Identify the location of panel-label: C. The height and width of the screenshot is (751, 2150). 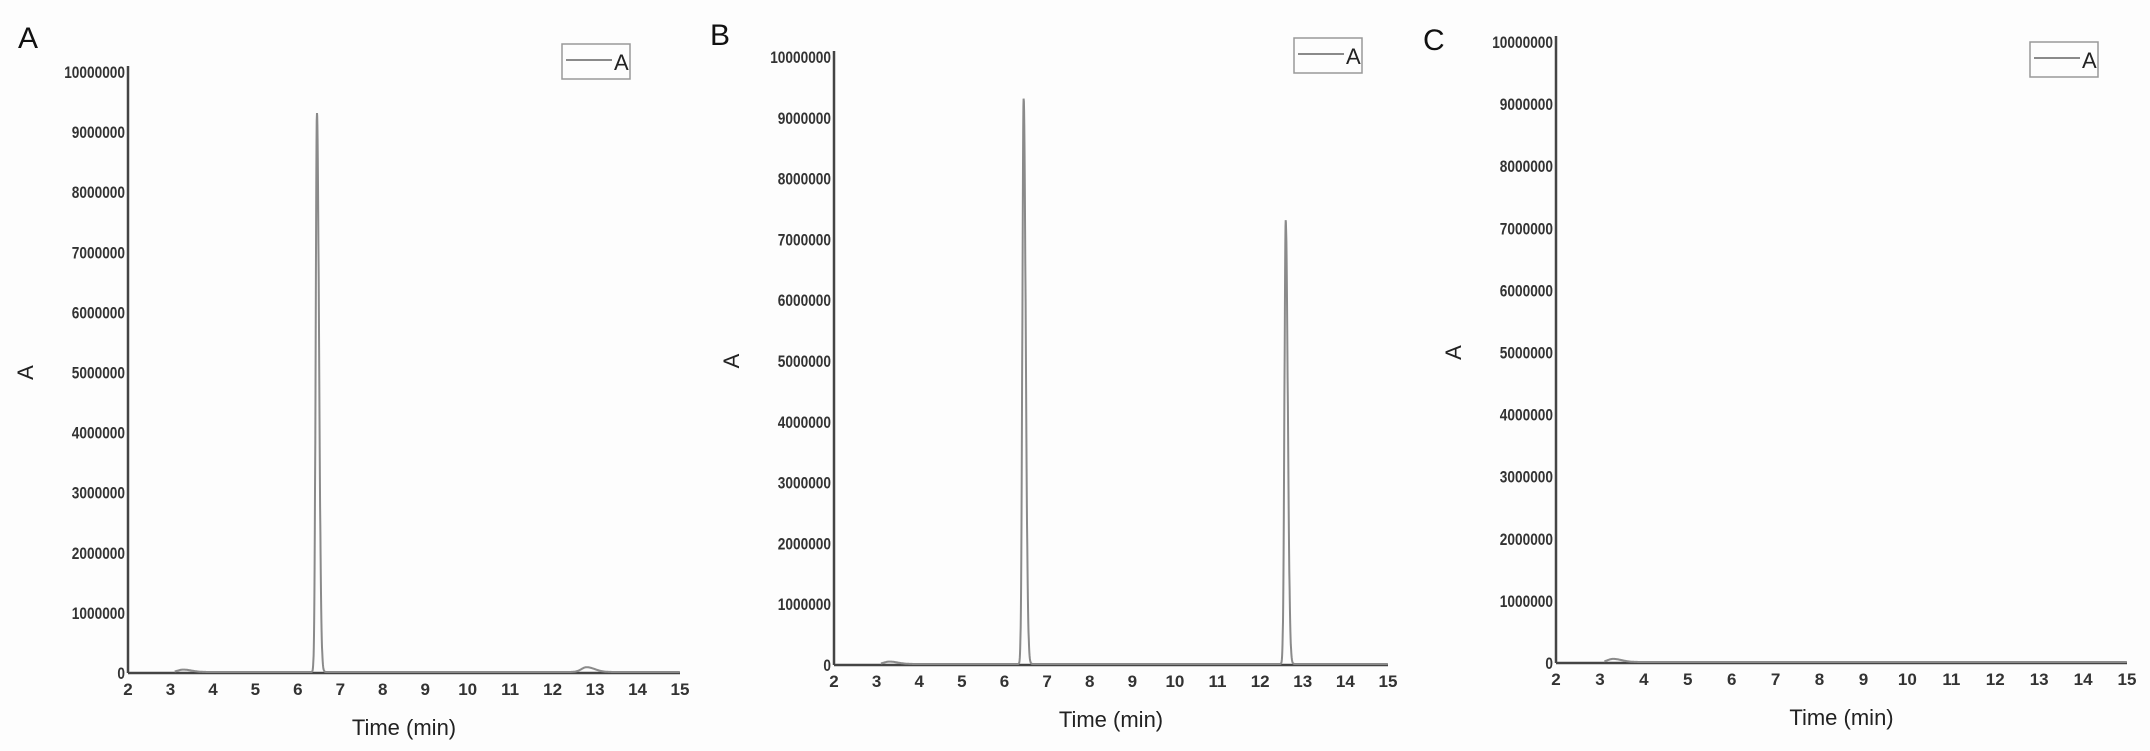
(1434, 40).